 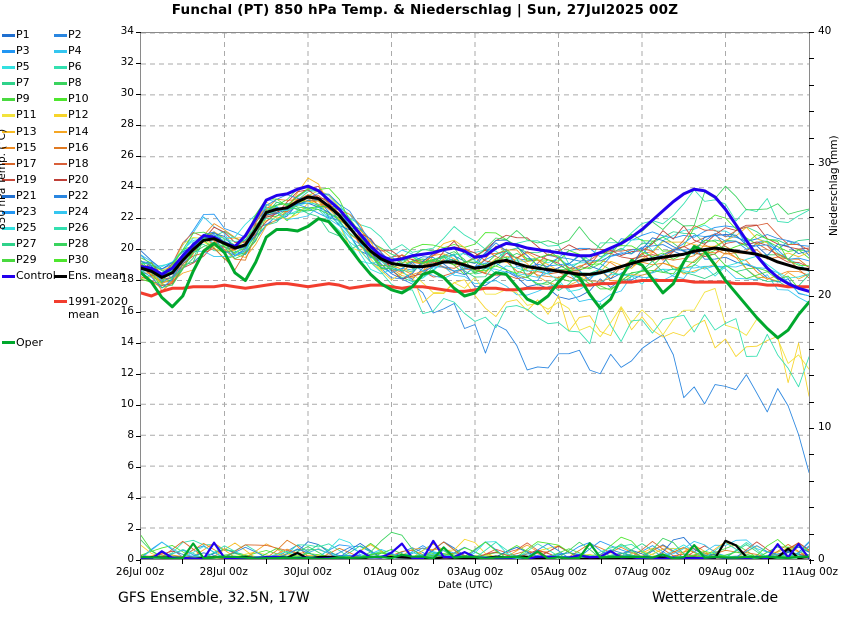 What do you see at coordinates (127, 186) in the screenshot?
I see `y-axis-tick-label-left: 24` at bounding box center [127, 186].